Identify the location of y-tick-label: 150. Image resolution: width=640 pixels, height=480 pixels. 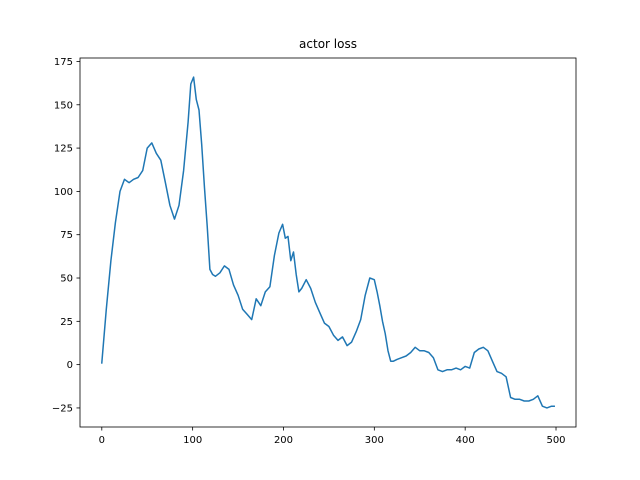
(63, 105).